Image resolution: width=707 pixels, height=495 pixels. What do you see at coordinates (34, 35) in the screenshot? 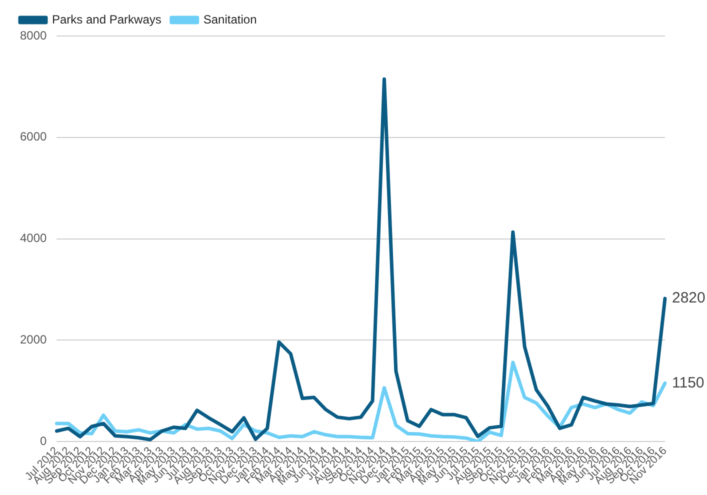
I see `y-tick-label: 8000` at bounding box center [34, 35].